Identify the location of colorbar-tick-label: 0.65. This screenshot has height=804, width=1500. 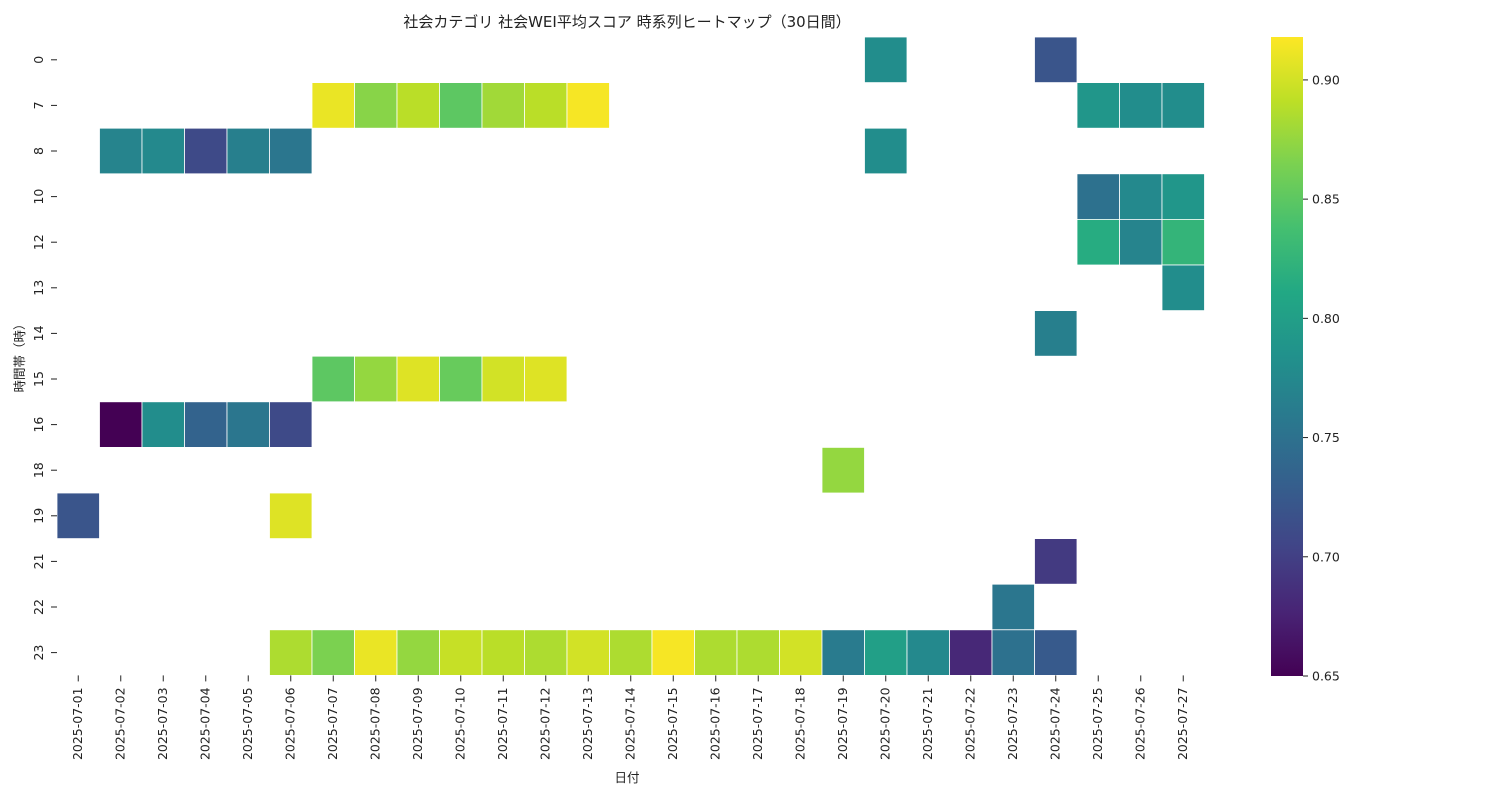
(1326, 676).